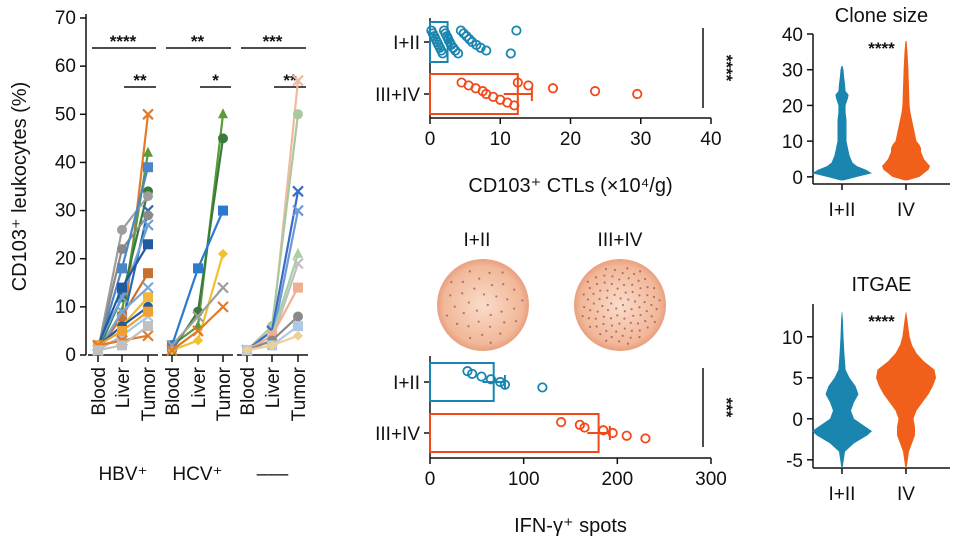 This screenshot has width=960, height=544. I want to click on x-tick-label: 10, so click(500, 139).